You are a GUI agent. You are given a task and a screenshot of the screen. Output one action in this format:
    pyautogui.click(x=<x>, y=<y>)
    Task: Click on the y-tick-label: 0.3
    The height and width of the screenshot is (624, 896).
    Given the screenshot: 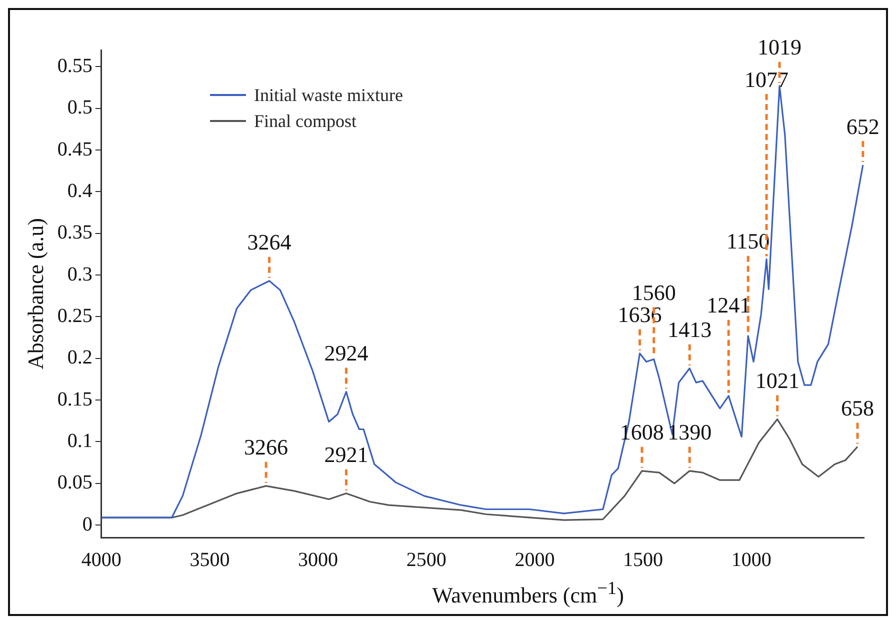 What is the action you would take?
    pyautogui.click(x=79, y=274)
    